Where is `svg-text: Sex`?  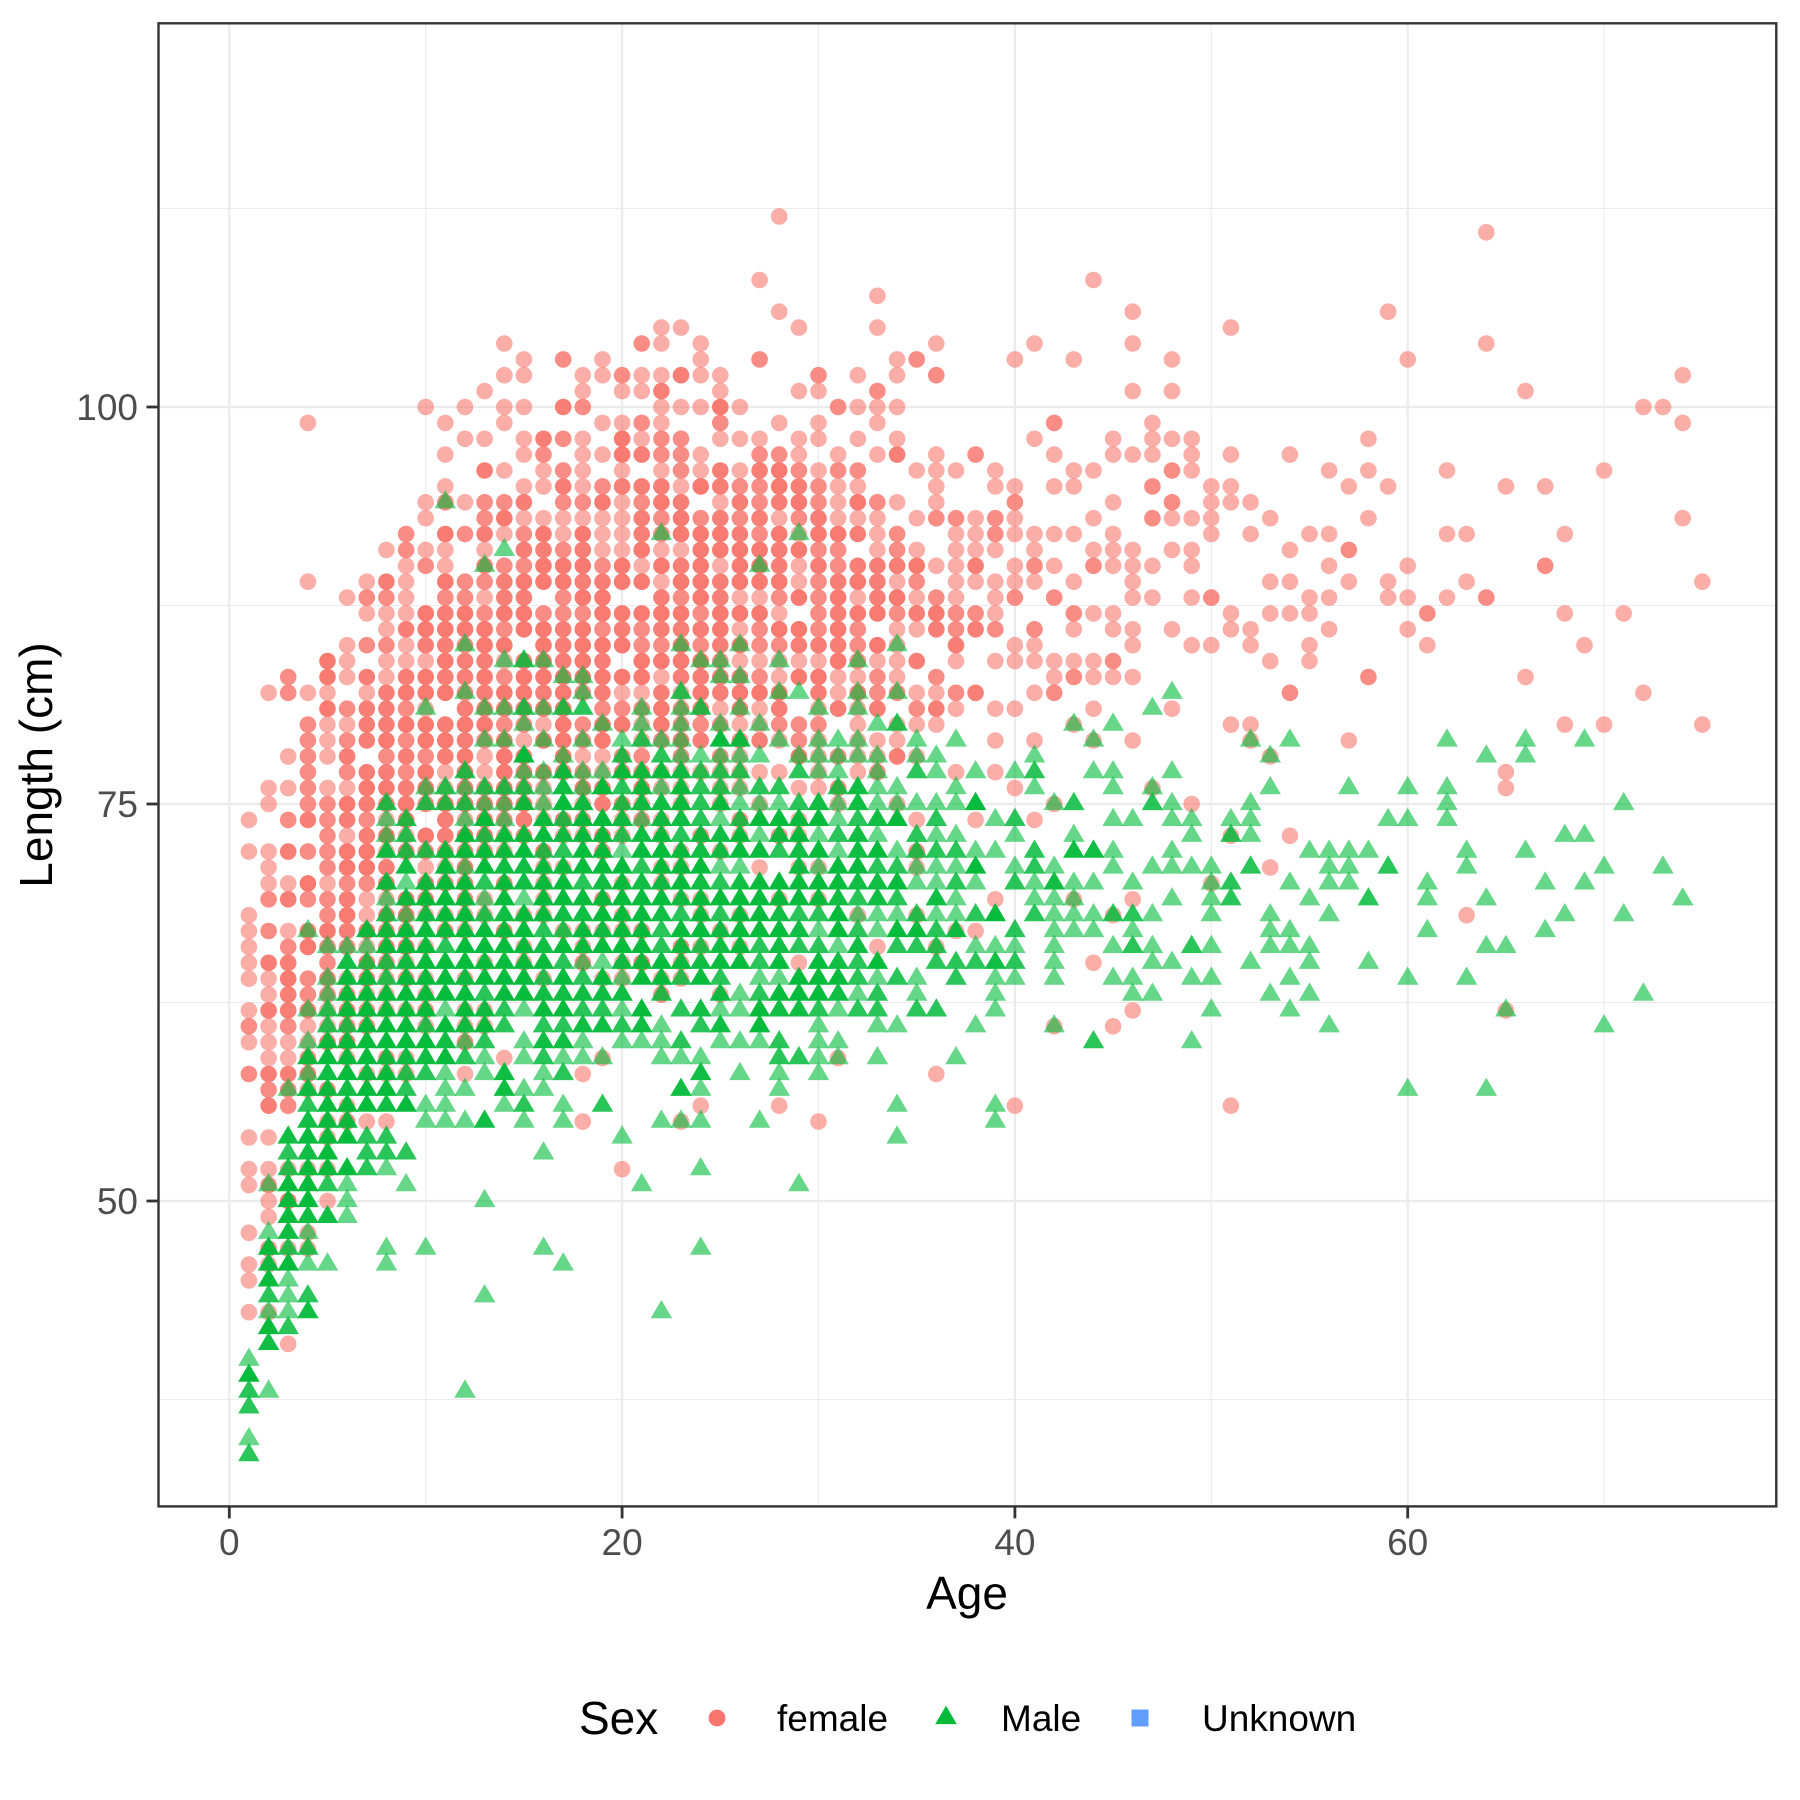
svg-text: Sex is located at coordinates (618, 1718).